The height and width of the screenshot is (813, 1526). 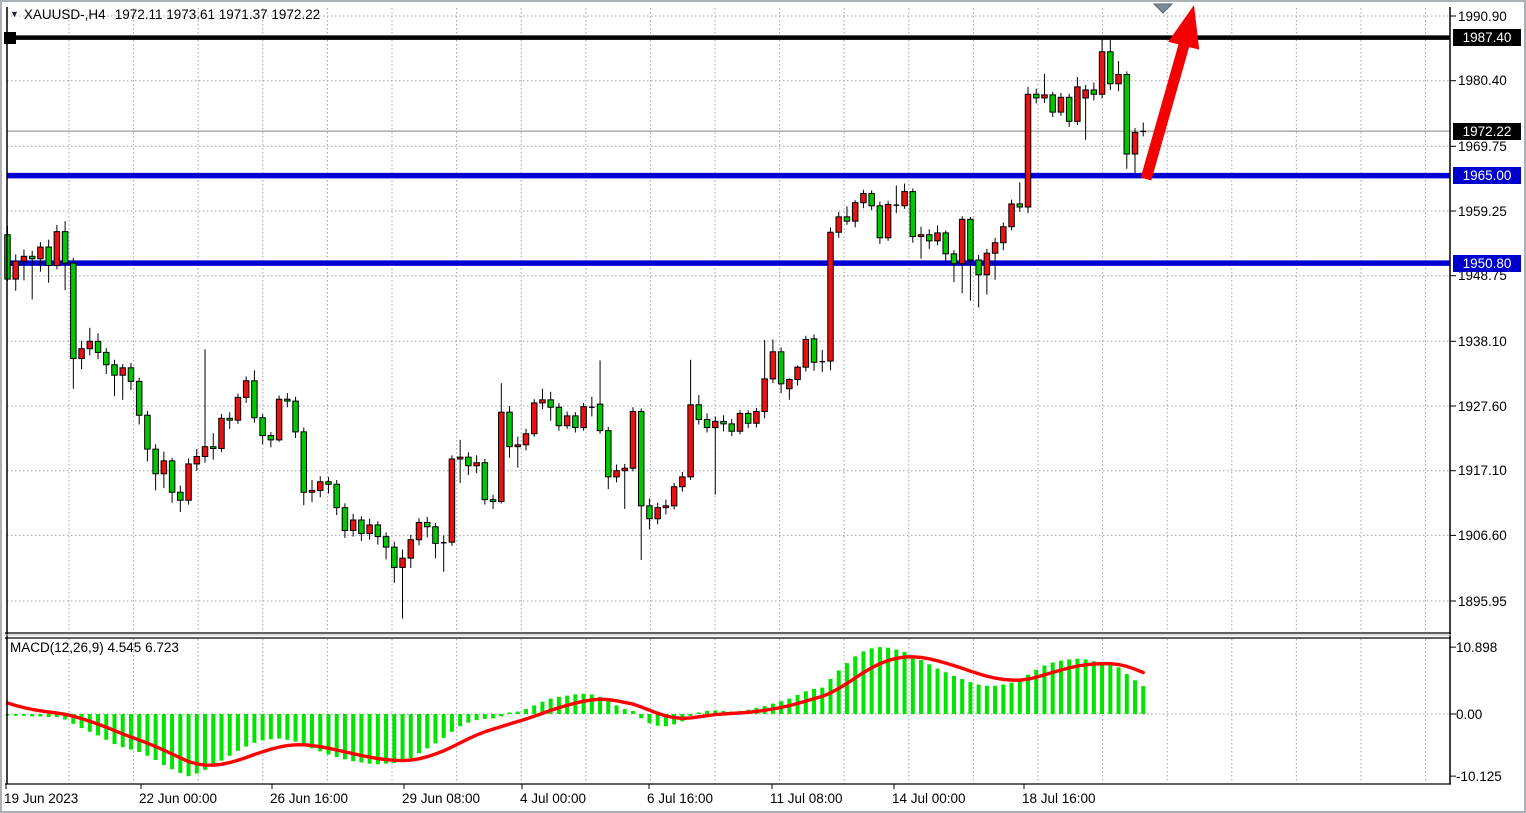 What do you see at coordinates (1482, 535) in the screenshot?
I see `price-axis-label: 1906.60` at bounding box center [1482, 535].